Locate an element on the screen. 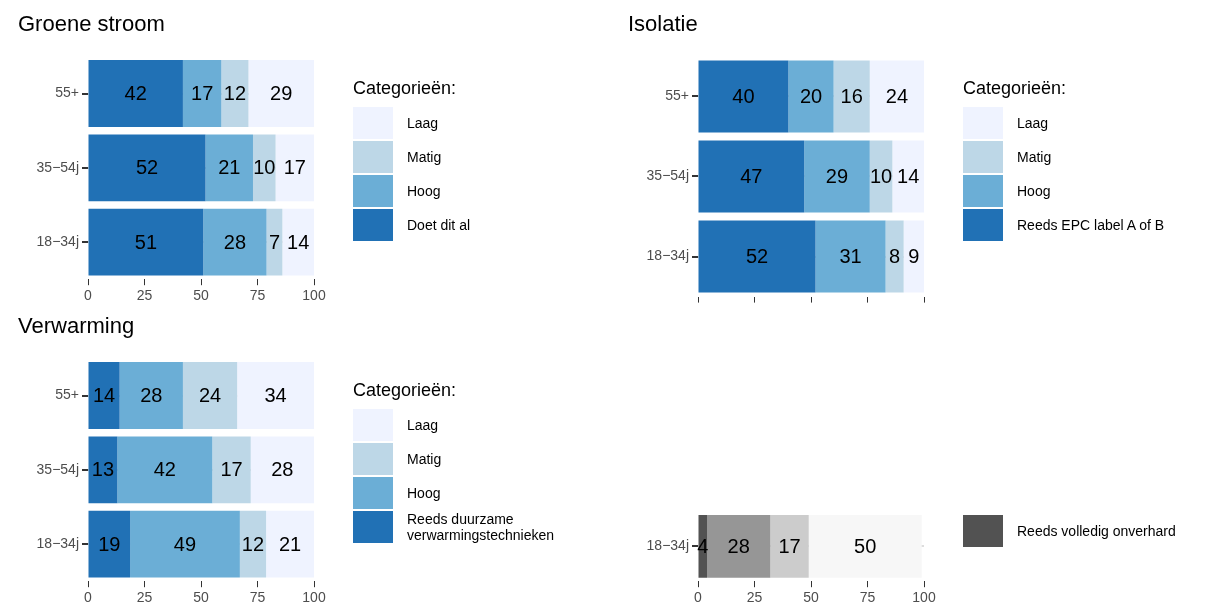 The height and width of the screenshot is (610, 1231). data-label: 20 is located at coordinates (811, 95).